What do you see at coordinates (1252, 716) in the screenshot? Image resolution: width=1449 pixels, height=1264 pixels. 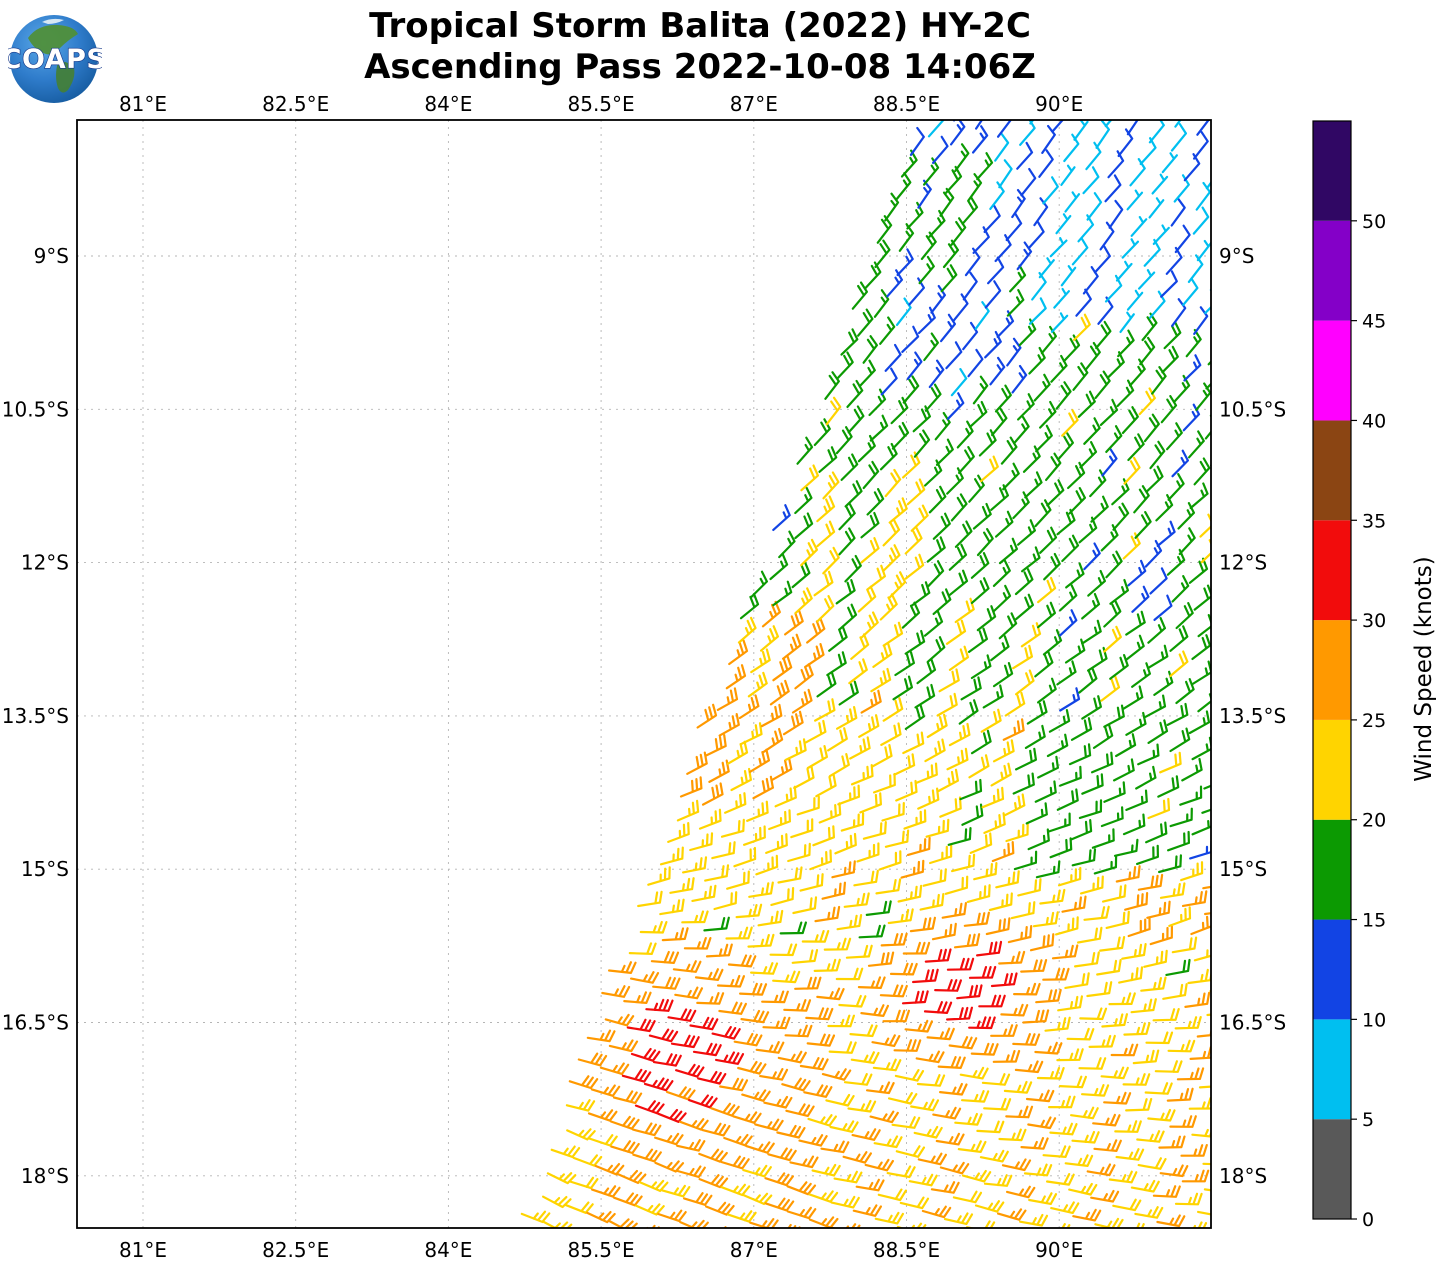 I see `y-tick-label-right: 13.5°S` at bounding box center [1252, 716].